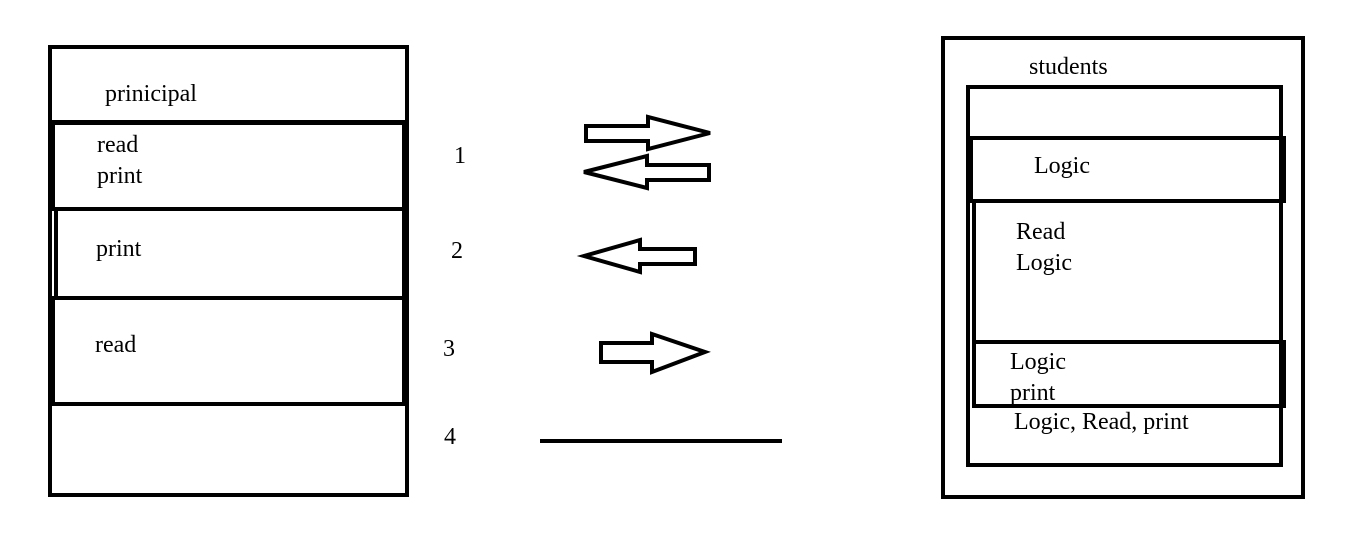 The width and height of the screenshot is (1345, 535). Describe the element at coordinates (119, 249) in the screenshot. I see `principal-row-2-label: print` at that location.